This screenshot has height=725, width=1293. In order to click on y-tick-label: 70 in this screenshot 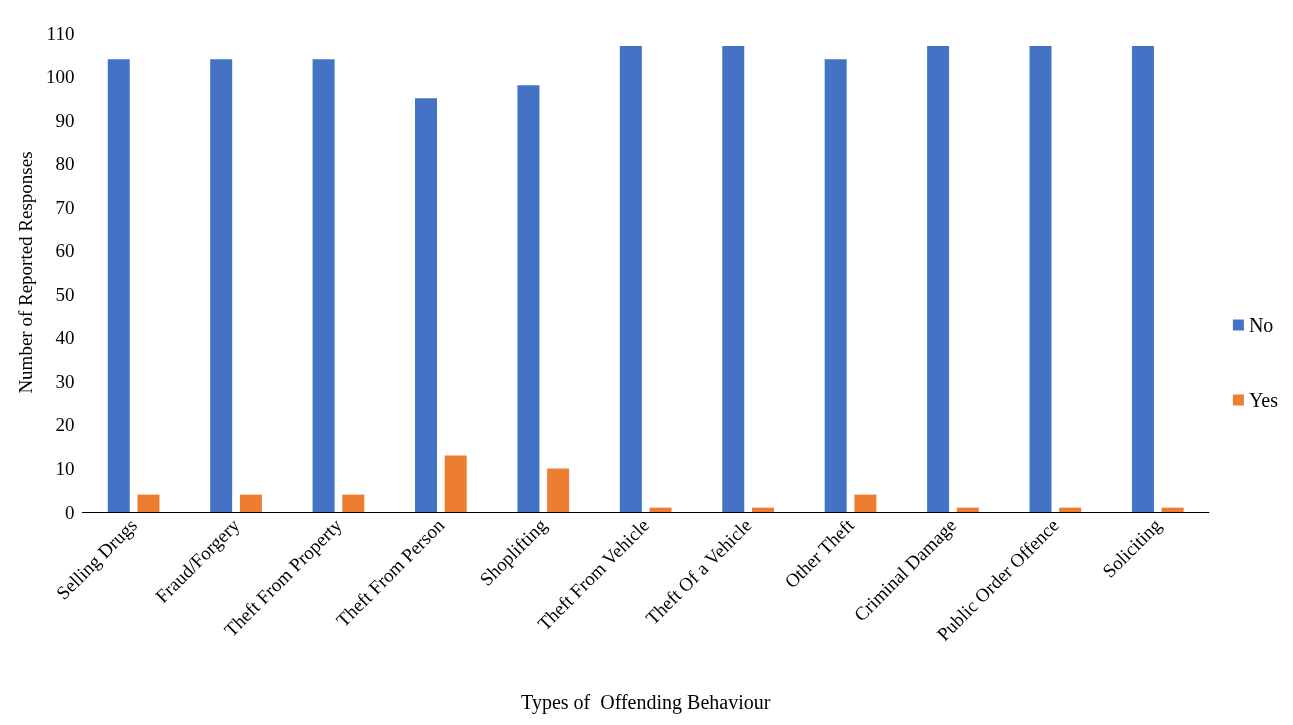, I will do `click(65, 207)`.